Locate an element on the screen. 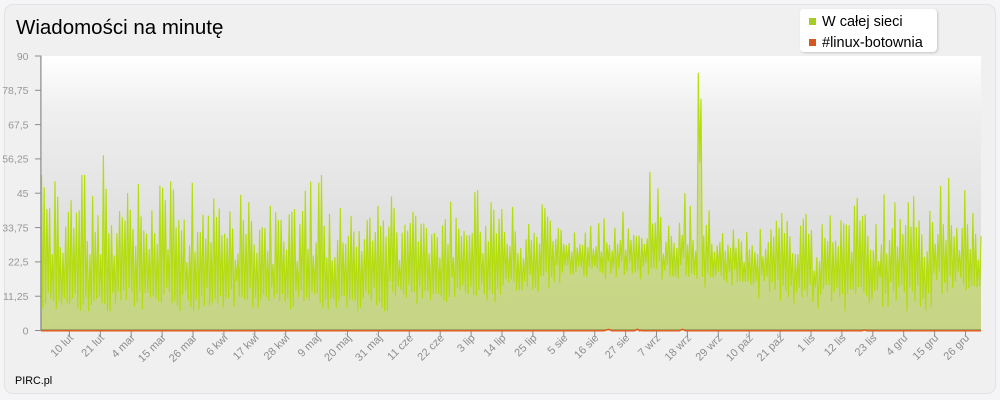 The image size is (1000, 400). svg-text: 10 paź is located at coordinates (740, 348).